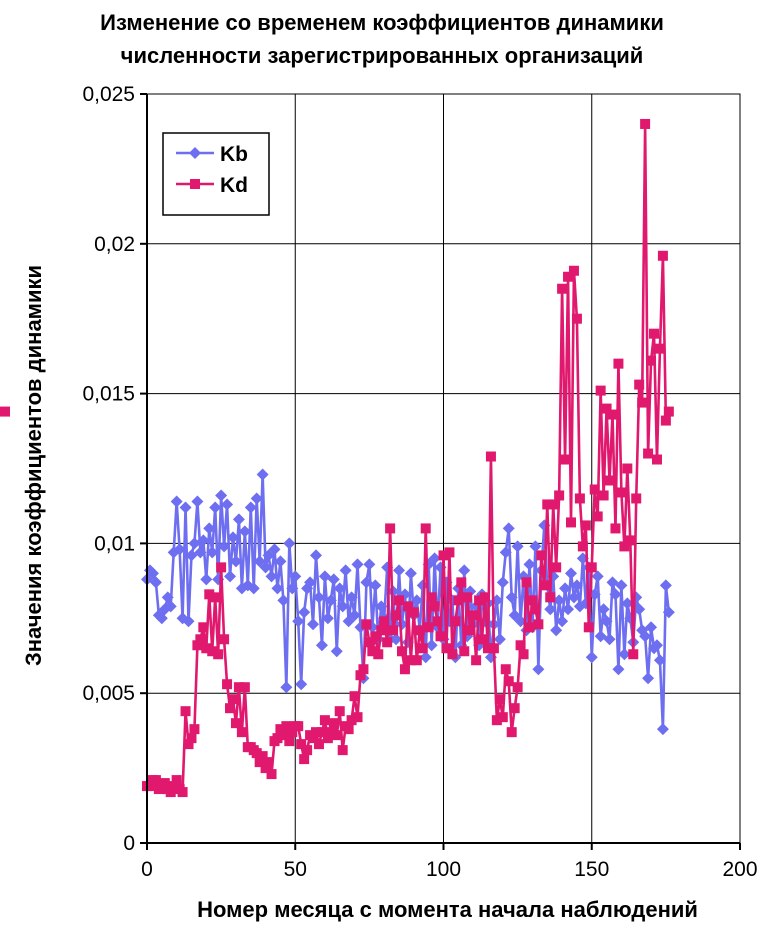 Image resolution: width=764 pixels, height=934 pixels. Describe the element at coordinates (108, 94) in the screenshot. I see `y-tick-label: 0,025` at that location.